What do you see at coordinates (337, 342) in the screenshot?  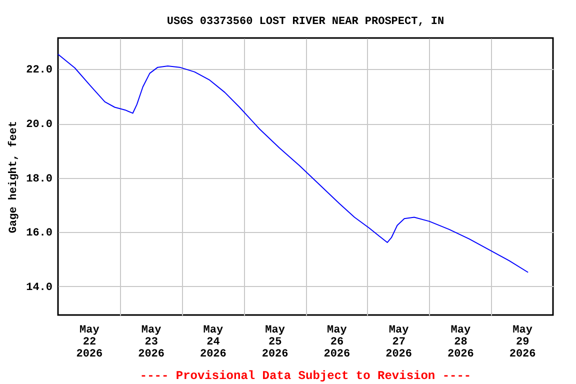 I see `x-tick-label: May 26 2026` at bounding box center [337, 342].